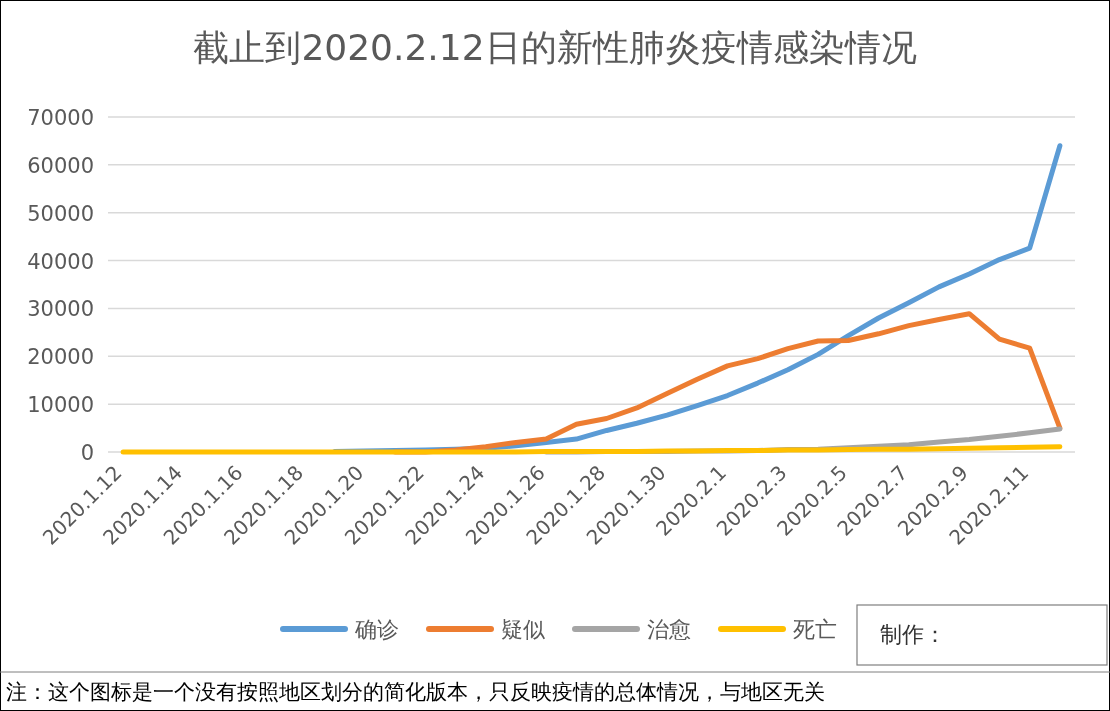 The image size is (1110, 711). What do you see at coordinates (60, 405) in the screenshot?
I see `y-tick-label: 10000` at bounding box center [60, 405].